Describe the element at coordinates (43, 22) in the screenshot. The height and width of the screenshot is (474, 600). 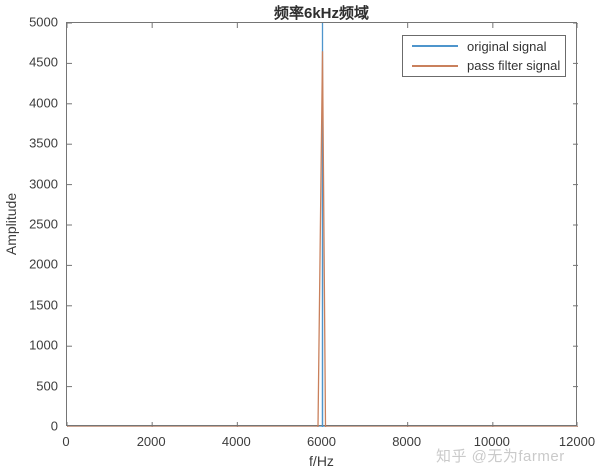
I see `y-tick-label: 5000` at that location.